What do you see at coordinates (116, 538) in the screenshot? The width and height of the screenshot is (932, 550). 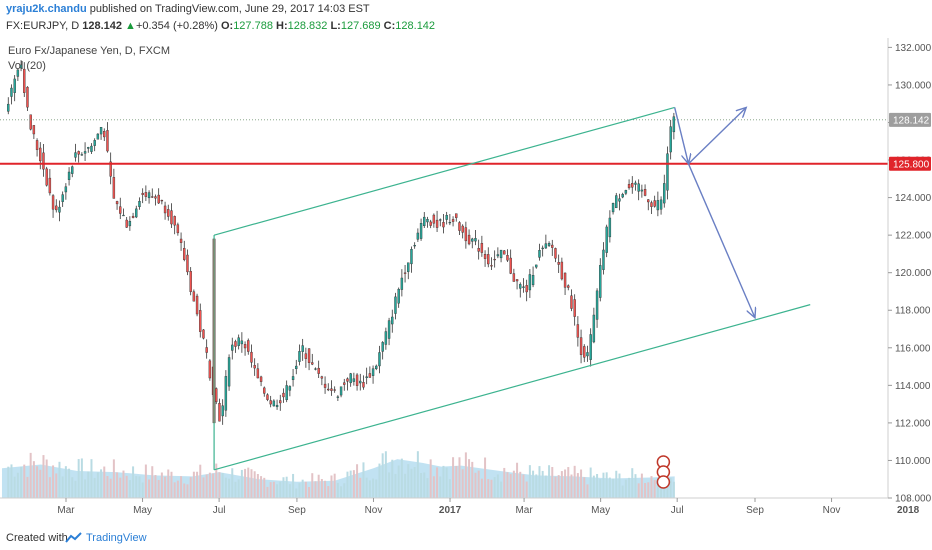 I see `tradingview-link: TradingView` at bounding box center [116, 538].